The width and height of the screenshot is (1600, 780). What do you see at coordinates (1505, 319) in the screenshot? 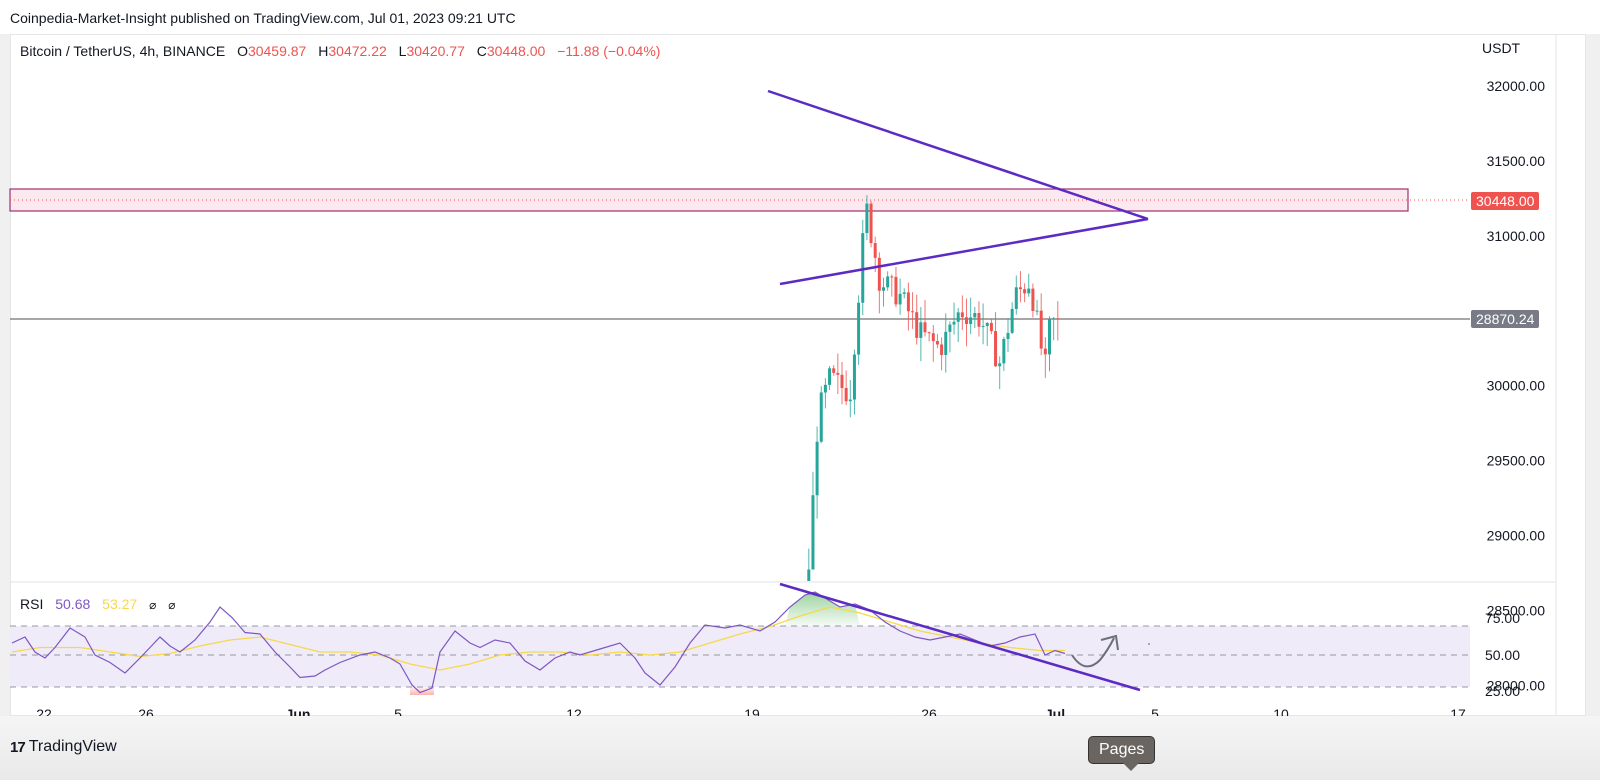
I see `horizontal-line-price-tag: 28870.24` at bounding box center [1505, 319].